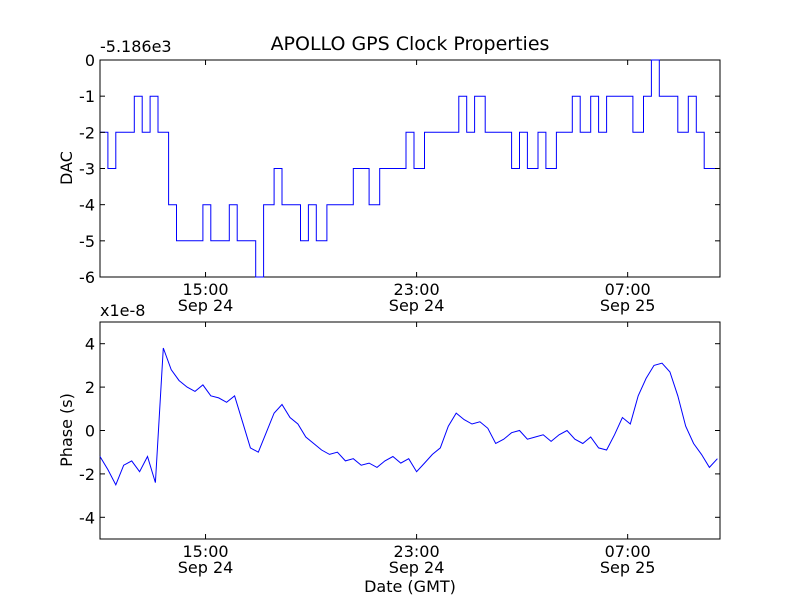 Image resolution: width=800 pixels, height=600 pixels. I want to click on chart-title: APOLLO GPS Clock Properties, so click(410, 44).